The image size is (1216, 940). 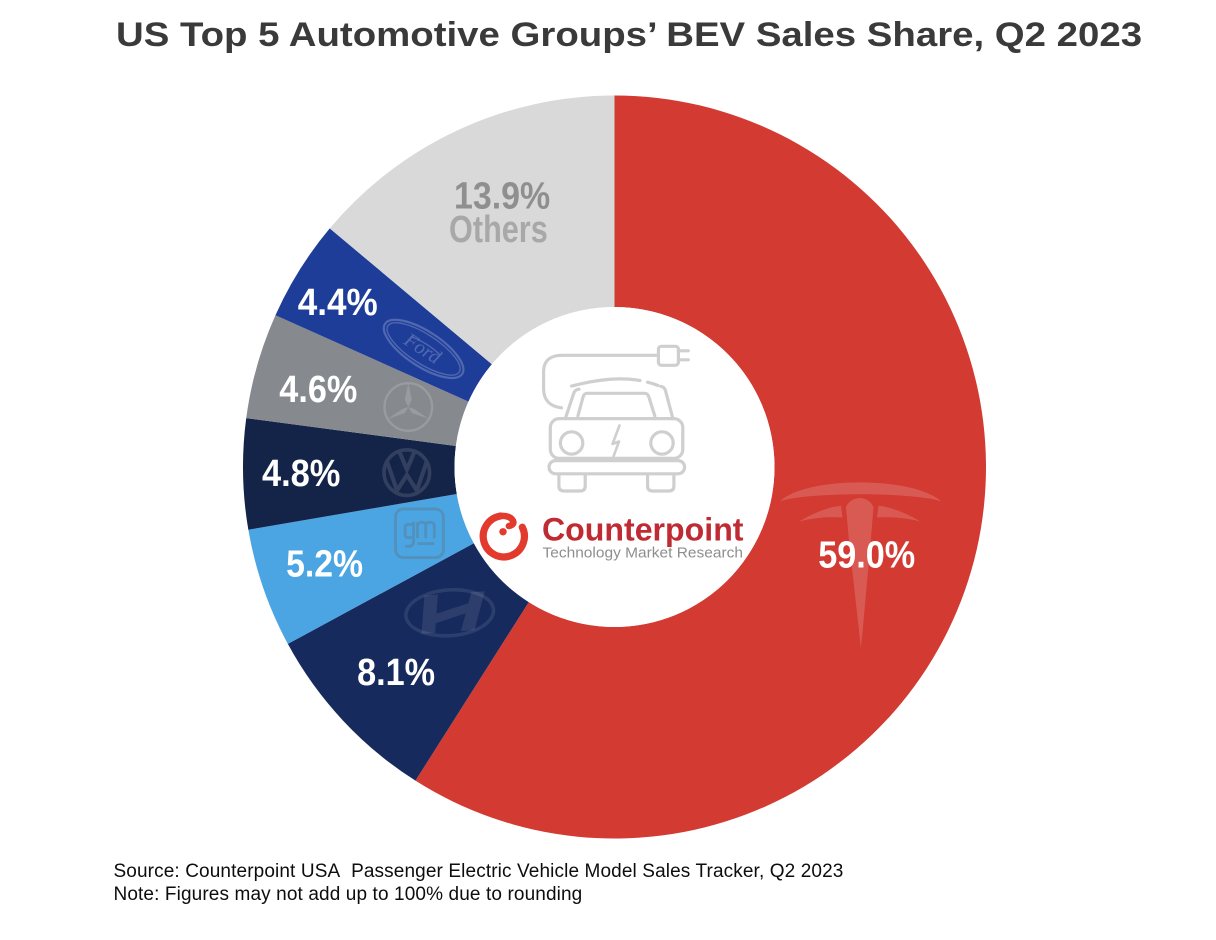 What do you see at coordinates (643, 554) in the screenshot?
I see `svg-text: Technology Market Research` at bounding box center [643, 554].